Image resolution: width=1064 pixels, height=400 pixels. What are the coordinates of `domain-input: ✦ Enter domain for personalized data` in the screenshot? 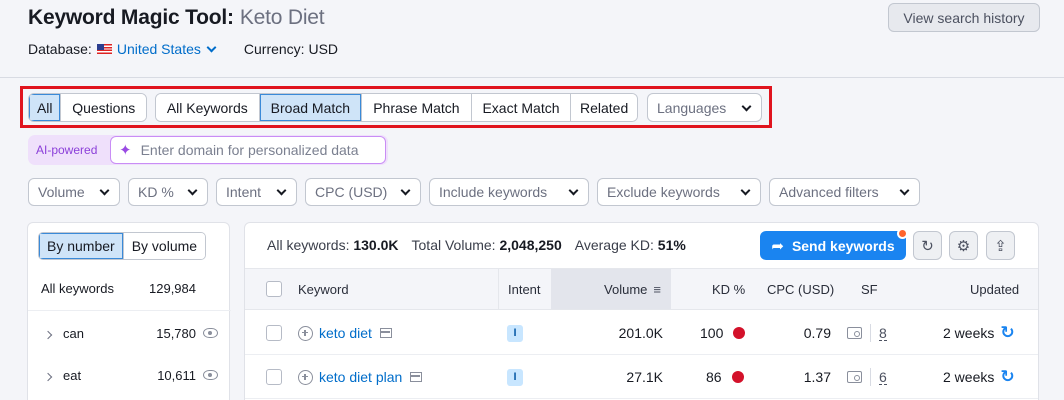 It's located at (248, 150).